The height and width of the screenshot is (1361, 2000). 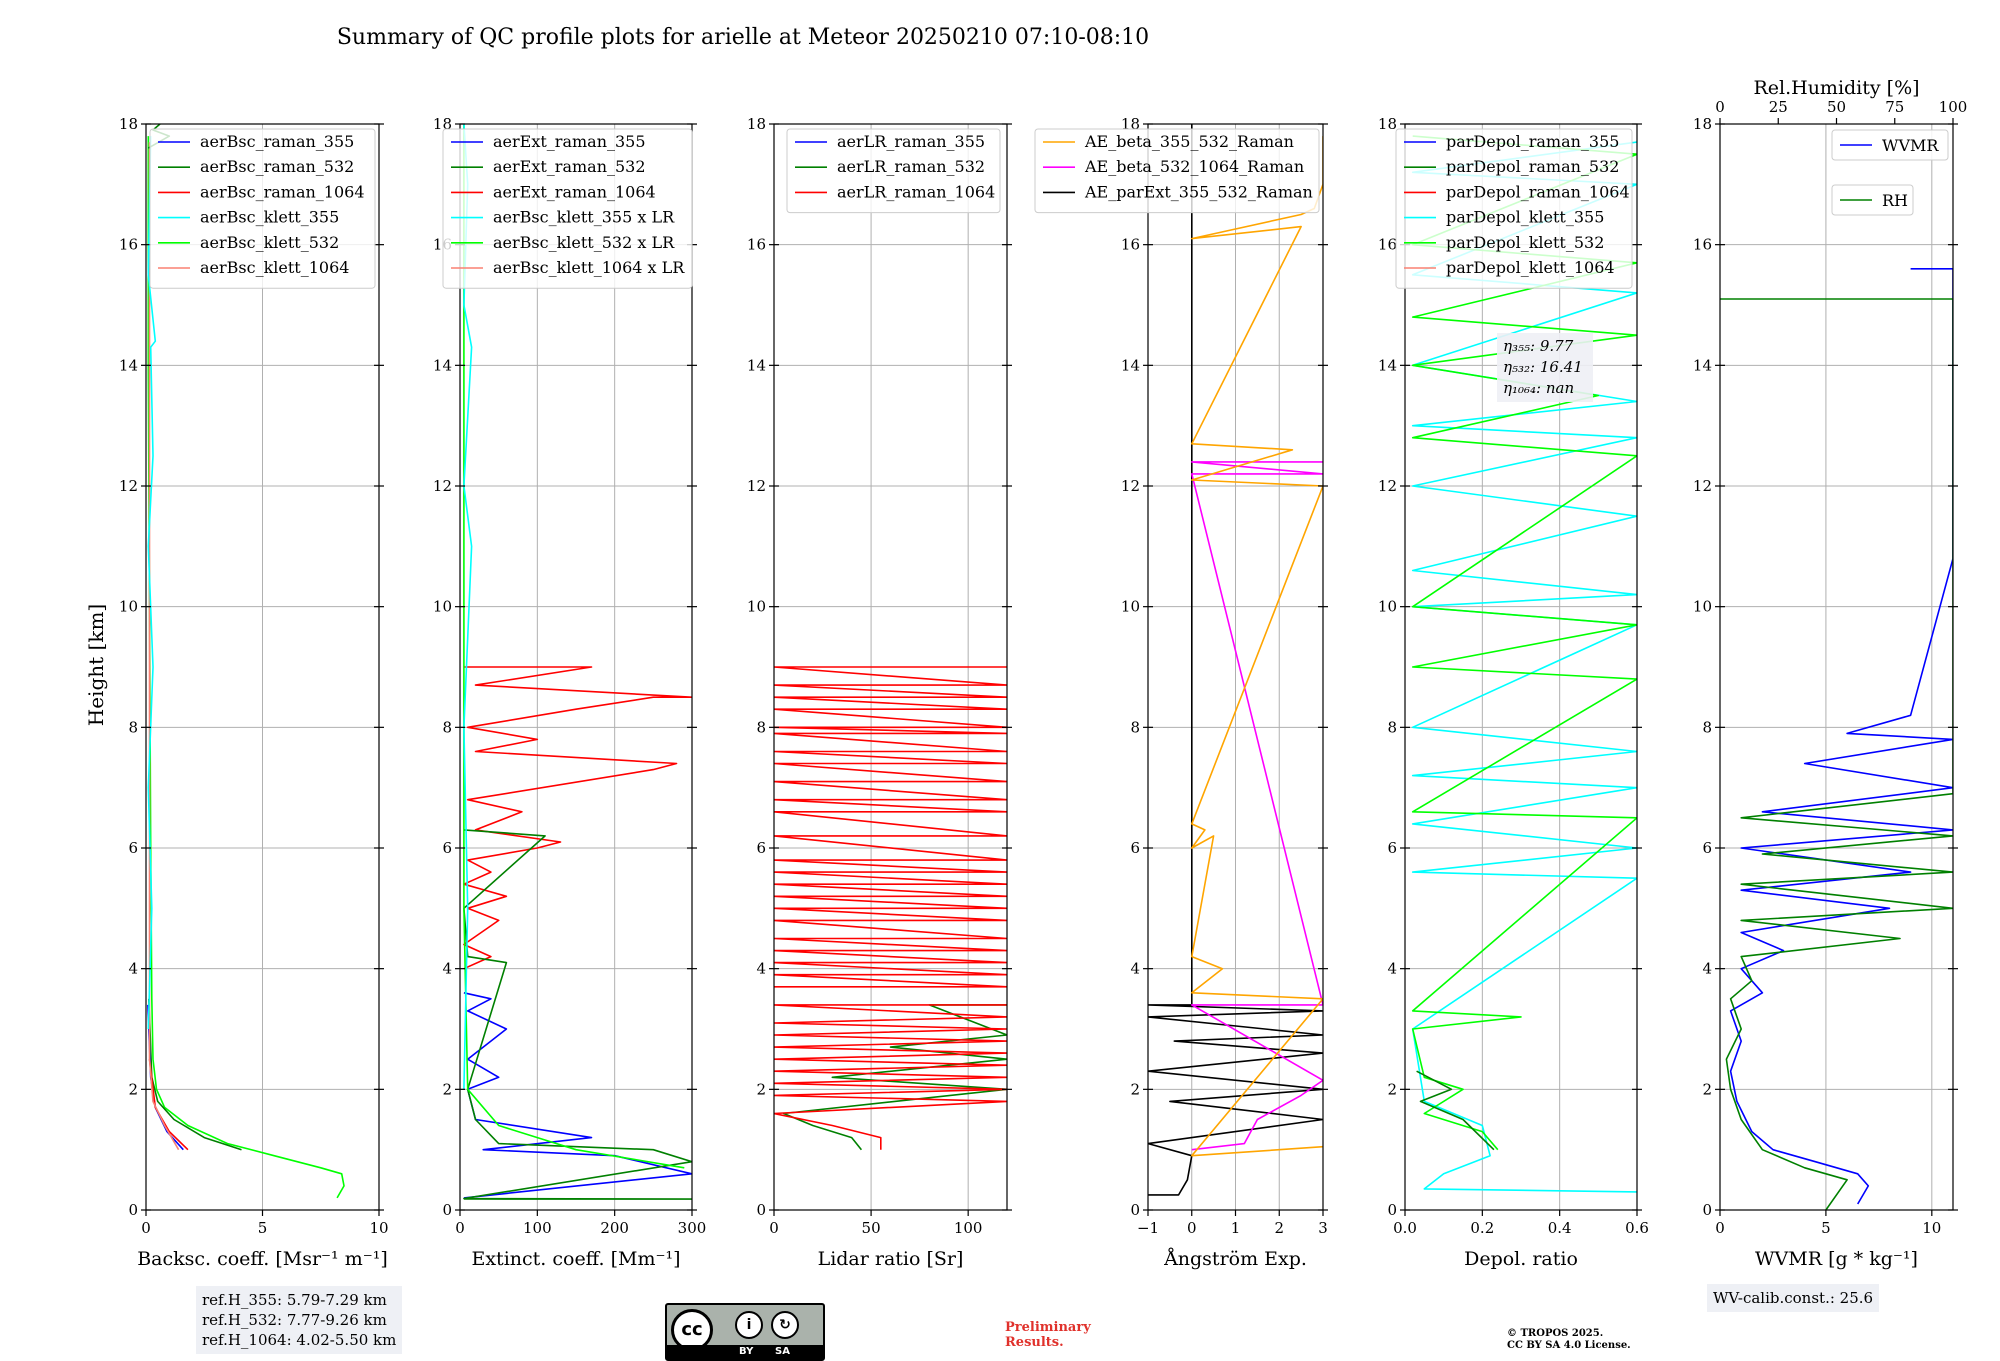 What do you see at coordinates (1257, 806) in the screenshot?
I see `series-AE_beta_532_1064_Raman` at bounding box center [1257, 806].